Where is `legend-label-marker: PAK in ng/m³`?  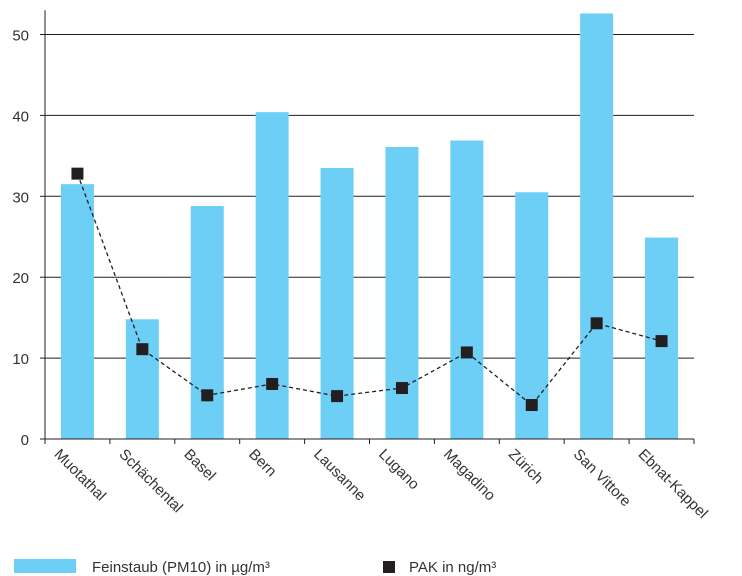
legend-label-marker: PAK in ng/m³ is located at coordinates (452, 567).